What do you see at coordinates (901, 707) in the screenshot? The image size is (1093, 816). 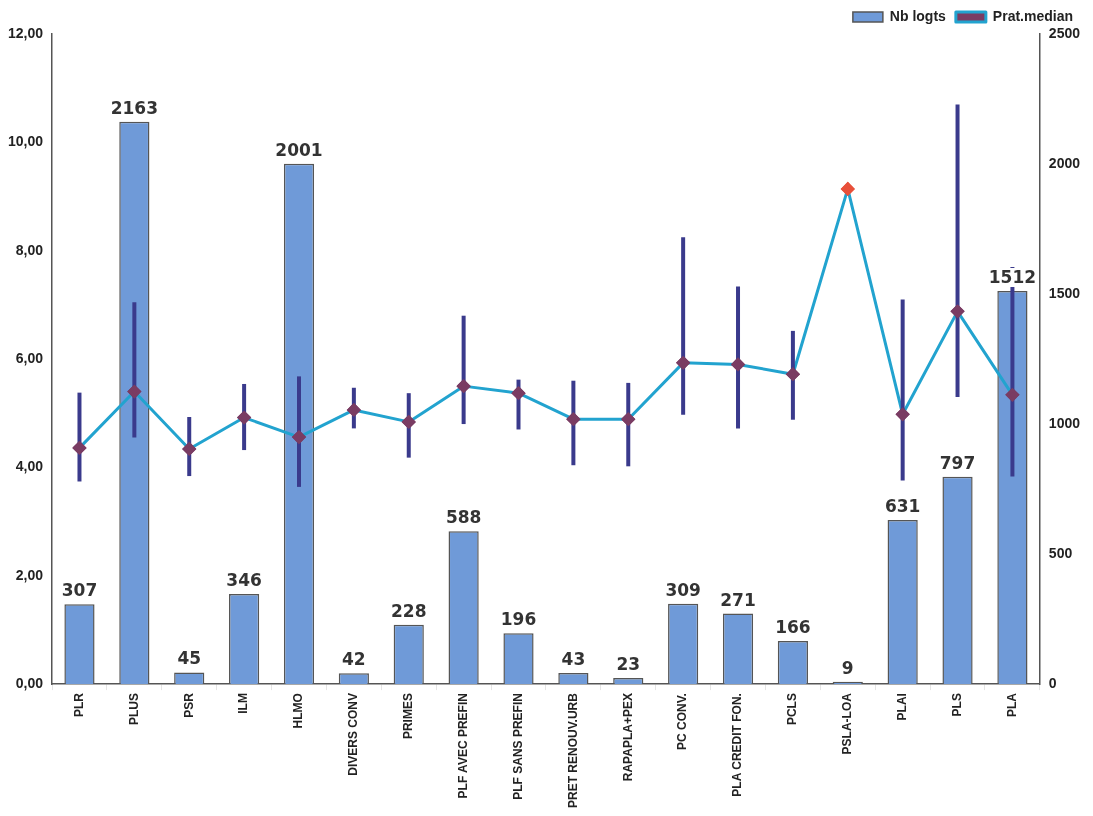 I see `x-tick-label: PLAI` at bounding box center [901, 707].